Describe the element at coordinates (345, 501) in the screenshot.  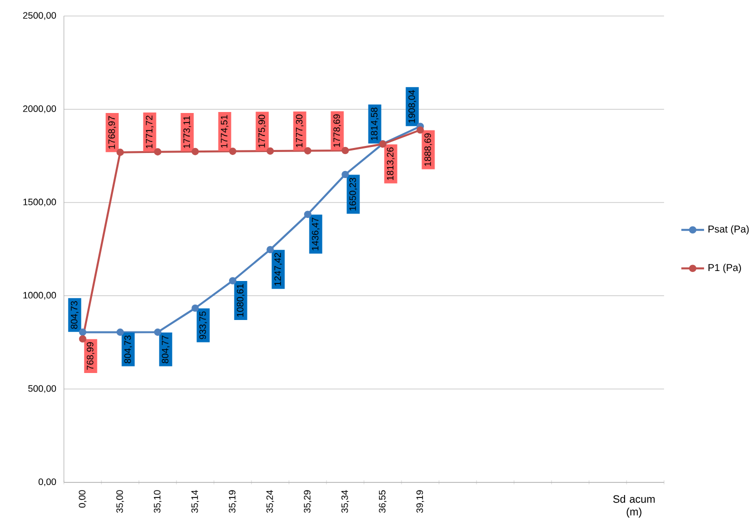
I see `x-tick-label: 35,34` at that location.